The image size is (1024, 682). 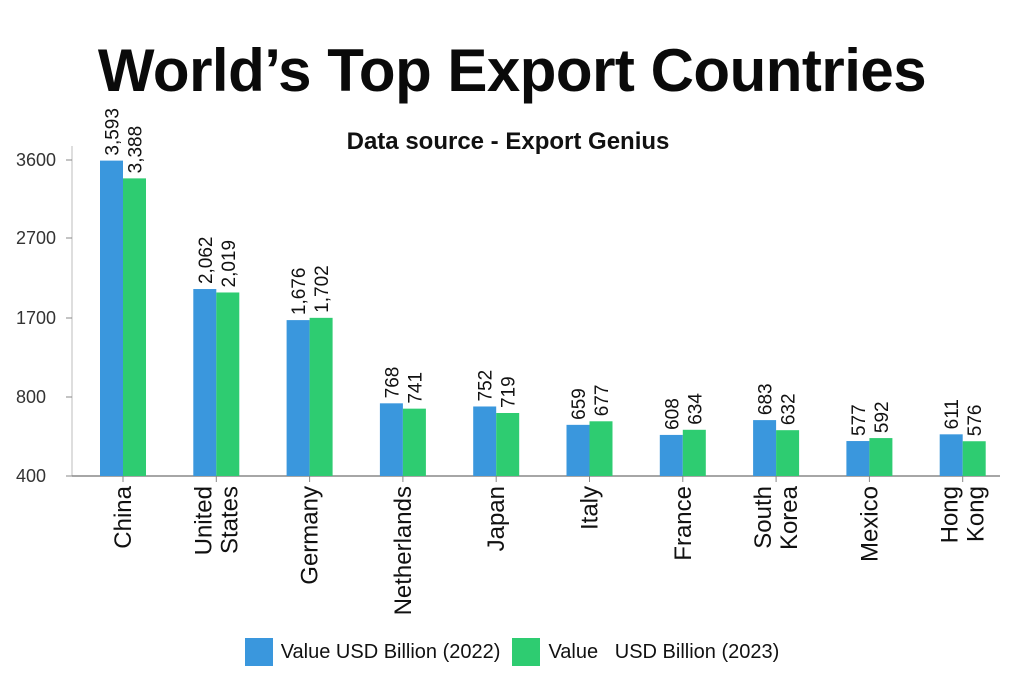 I want to click on data-label: 2,062, so click(x=206, y=260).